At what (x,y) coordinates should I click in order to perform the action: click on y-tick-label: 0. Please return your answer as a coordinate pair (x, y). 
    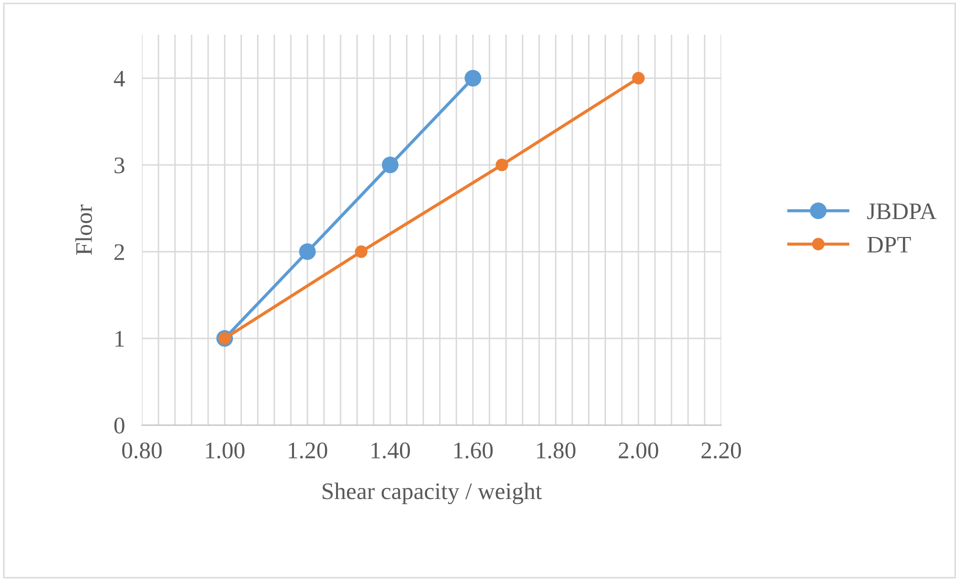
    Looking at the image, I should click on (119, 426).